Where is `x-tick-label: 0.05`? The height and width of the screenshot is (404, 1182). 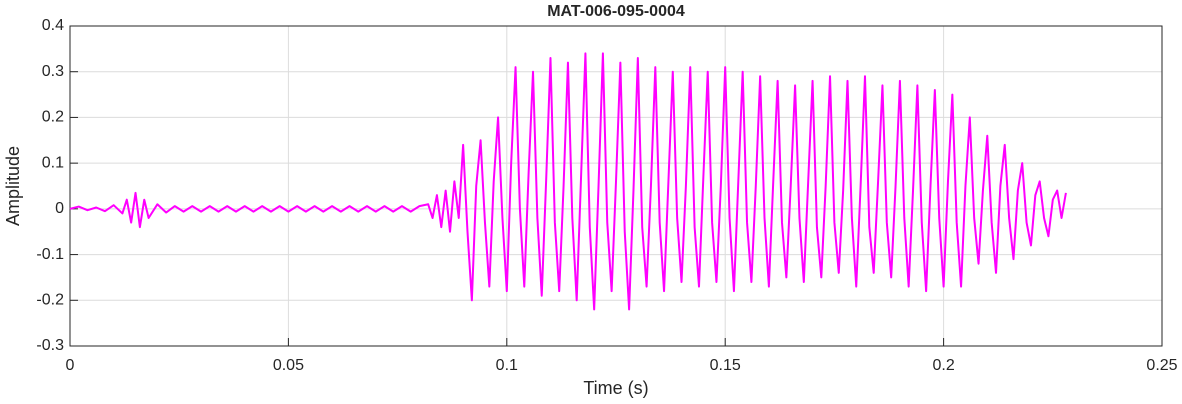 x-tick-label: 0.05 is located at coordinates (288, 365).